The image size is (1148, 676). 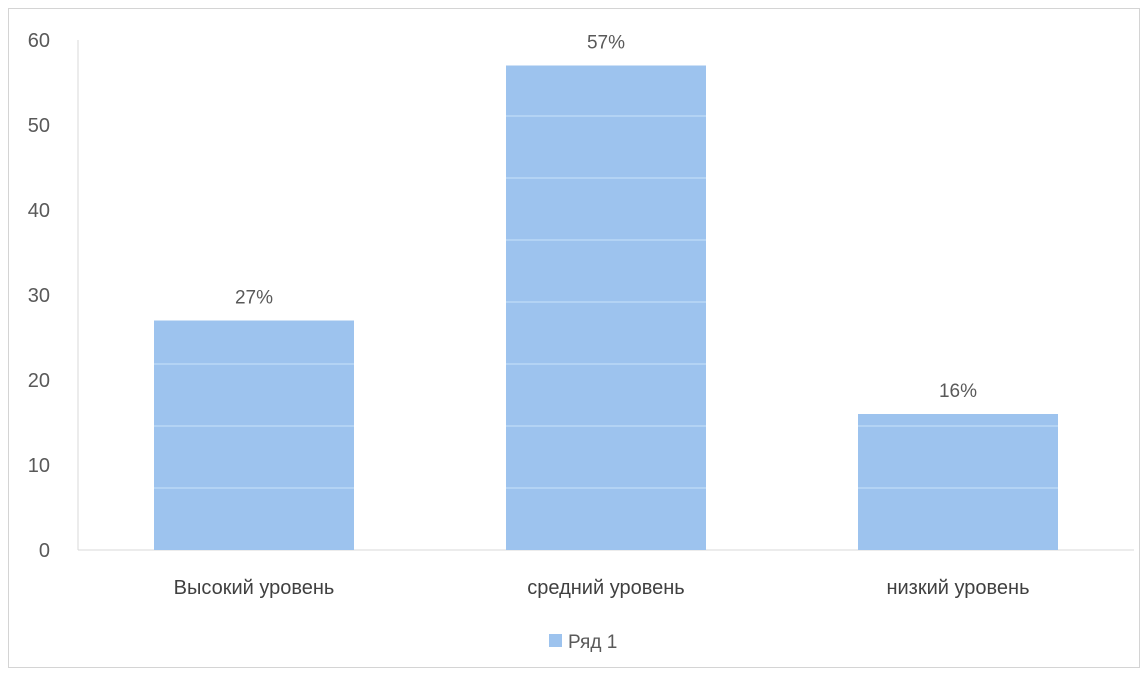 I want to click on legend-swatch, so click(x=555, y=640).